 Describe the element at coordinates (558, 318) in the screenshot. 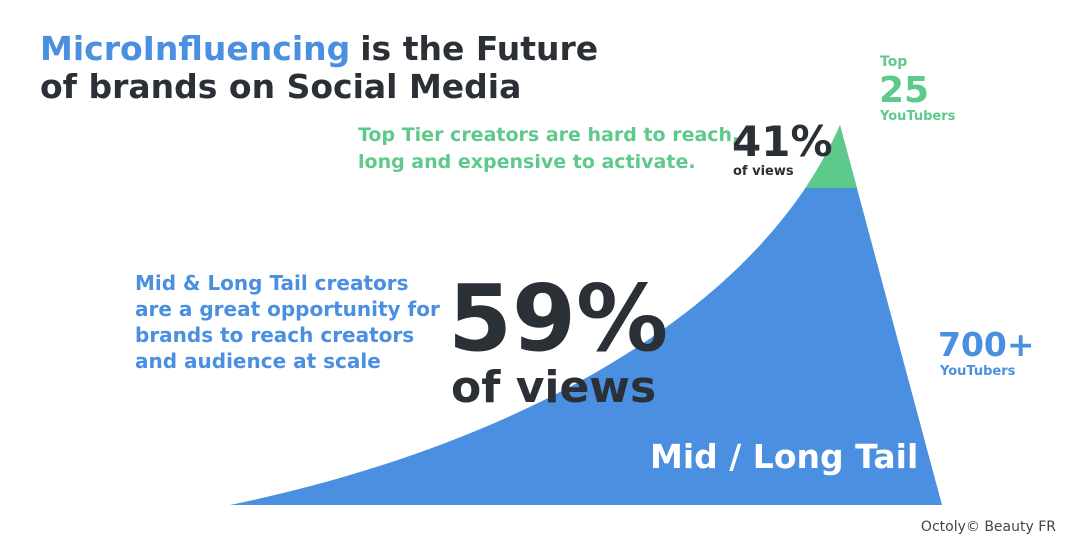

I see `mid-tail-share: 59%` at that location.